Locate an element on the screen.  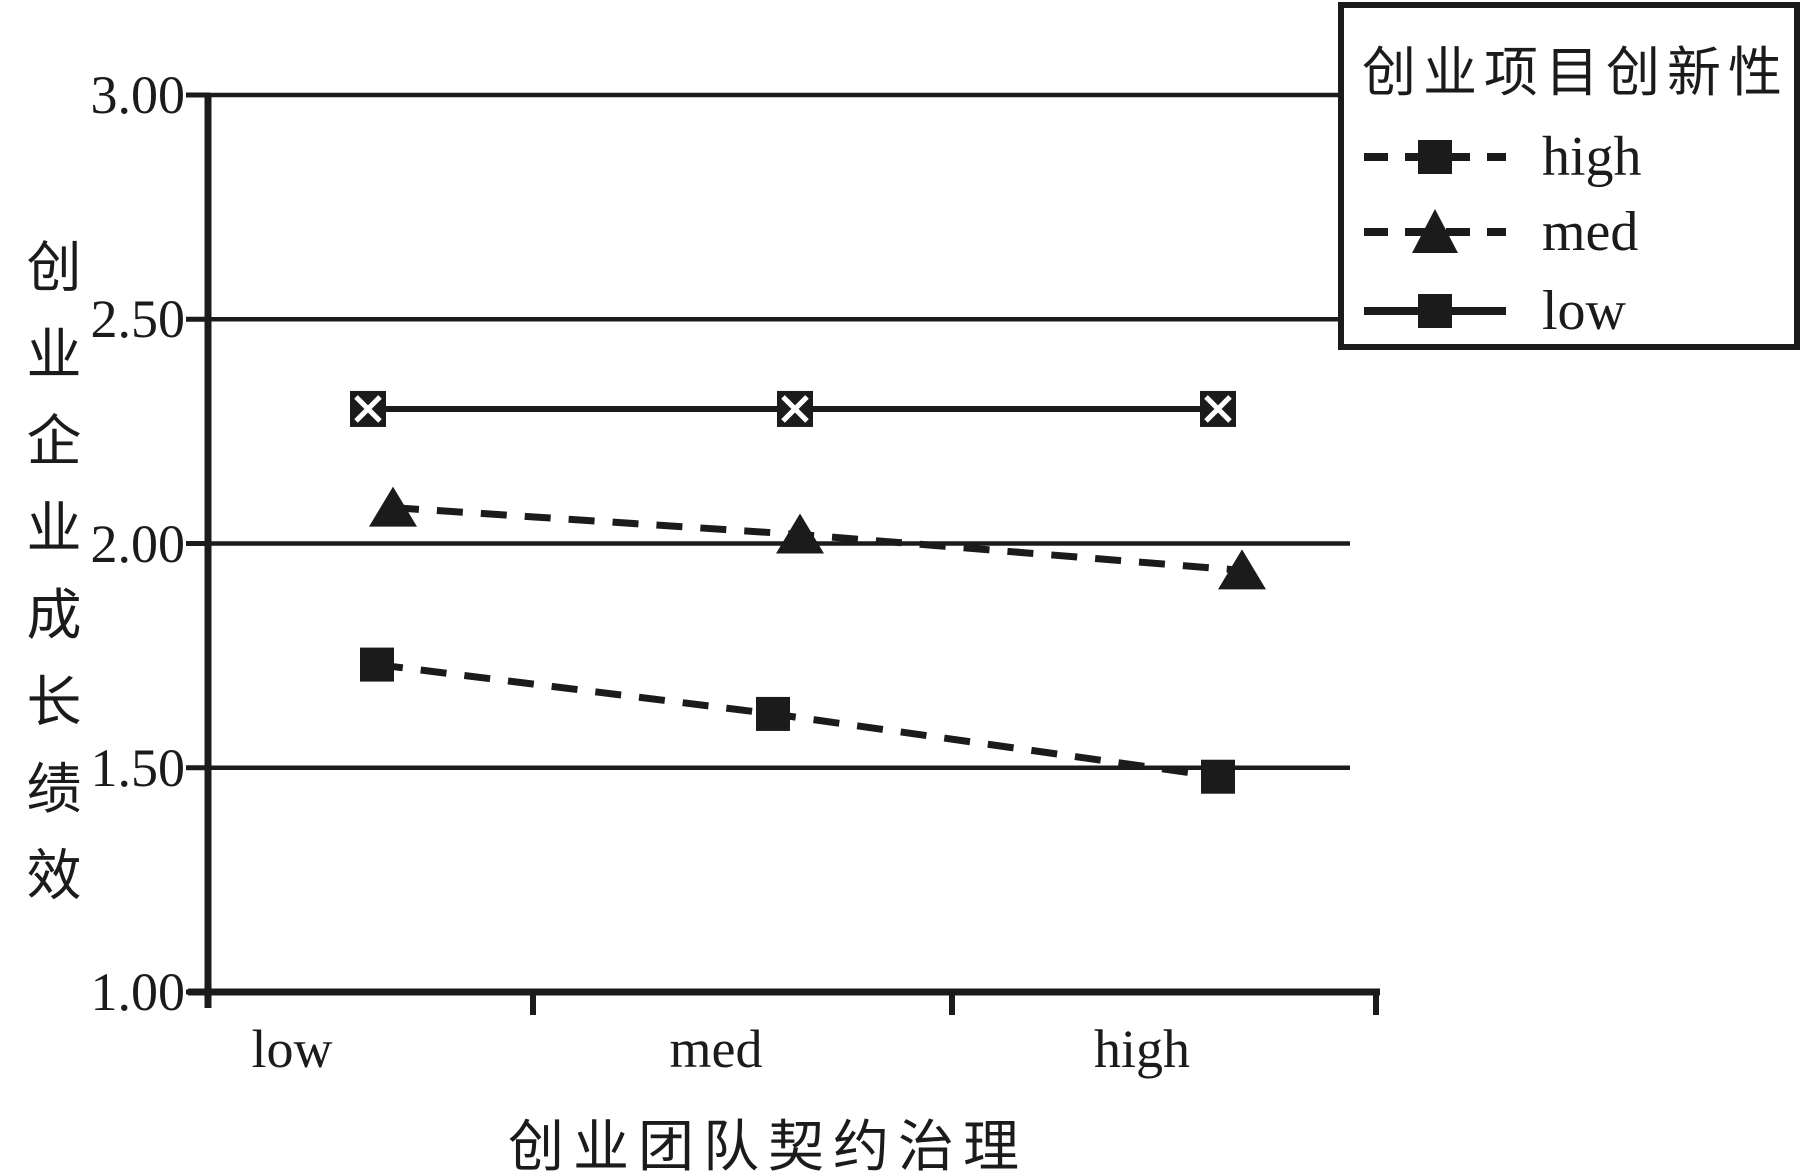
legend-item-high: high is located at coordinates (1501, 157).